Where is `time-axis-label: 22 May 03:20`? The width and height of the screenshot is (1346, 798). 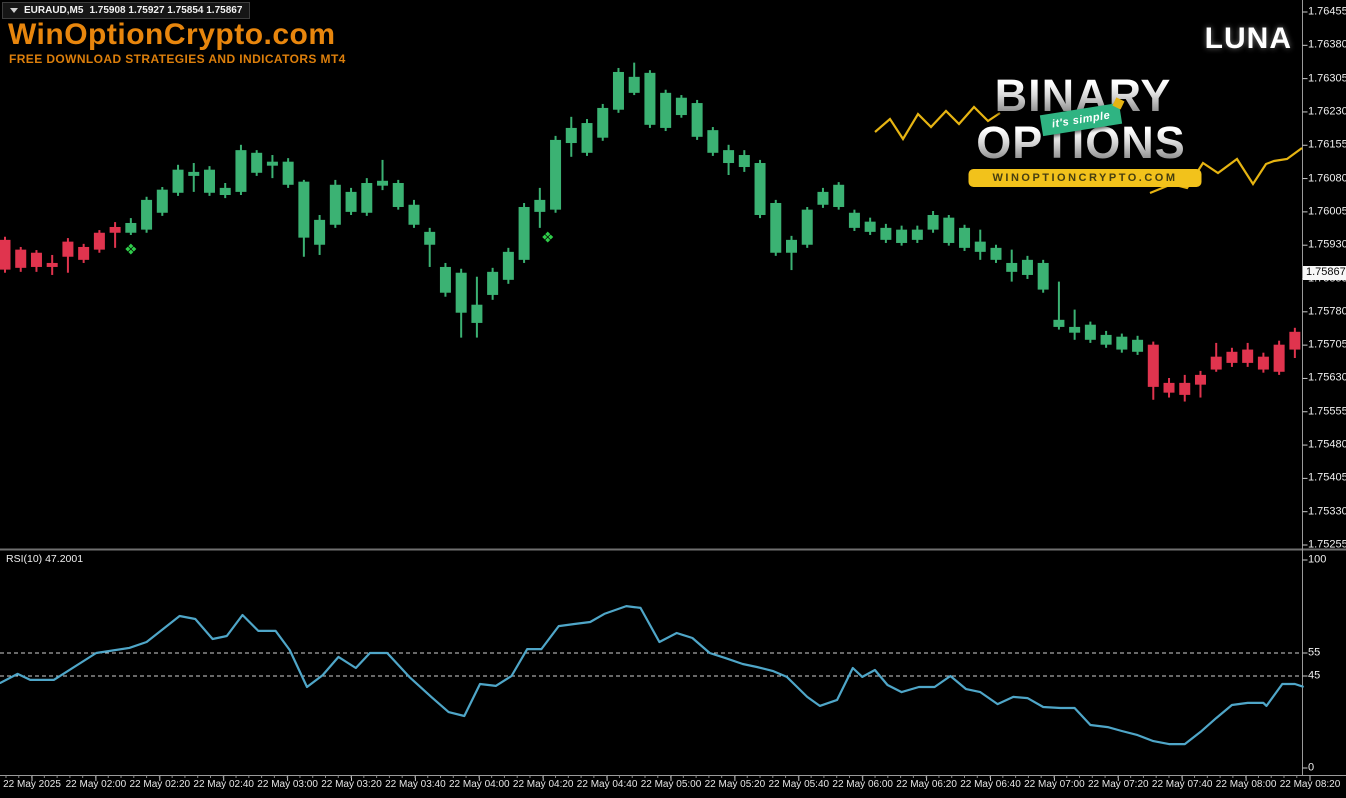
time-axis-label: 22 May 03:20 is located at coordinates (351, 784).